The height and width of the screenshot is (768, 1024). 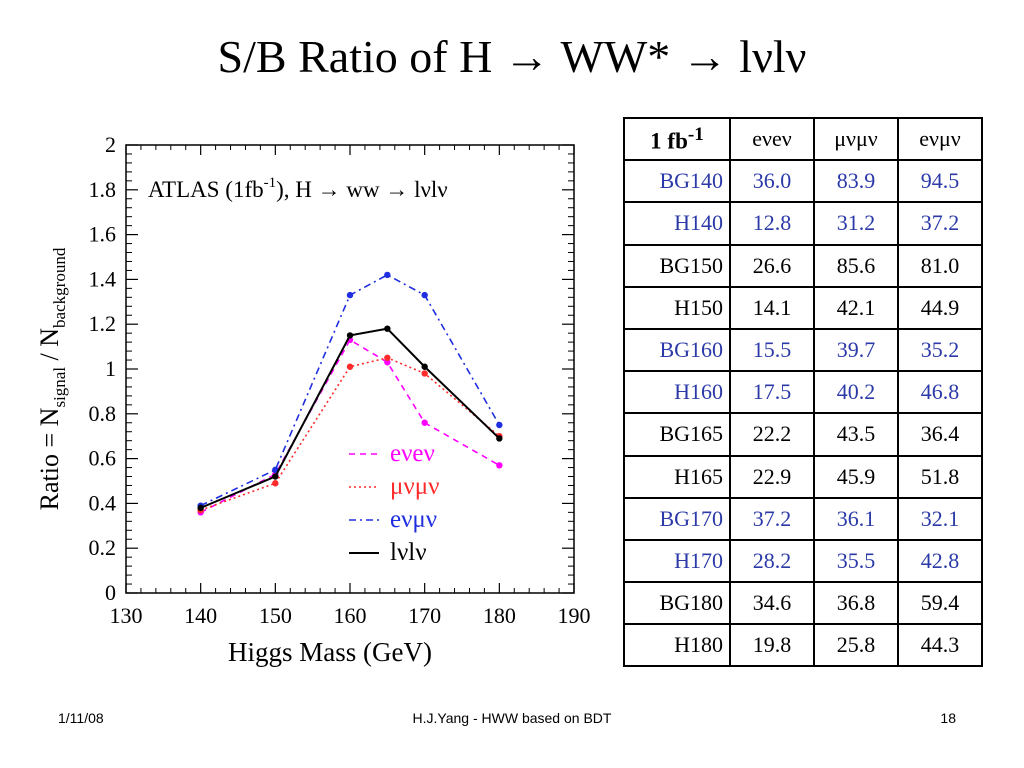 What do you see at coordinates (772, 561) in the screenshot?
I see `table-cell: 28.2` at bounding box center [772, 561].